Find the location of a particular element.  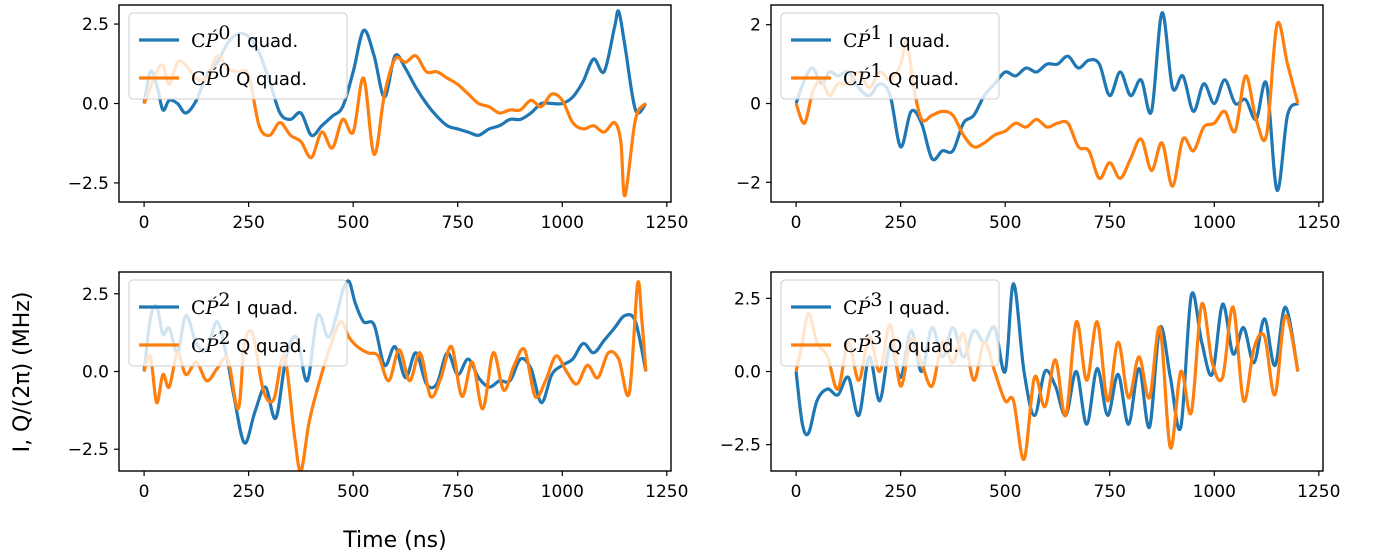

y-tick-label: −2 is located at coordinates (748, 183).